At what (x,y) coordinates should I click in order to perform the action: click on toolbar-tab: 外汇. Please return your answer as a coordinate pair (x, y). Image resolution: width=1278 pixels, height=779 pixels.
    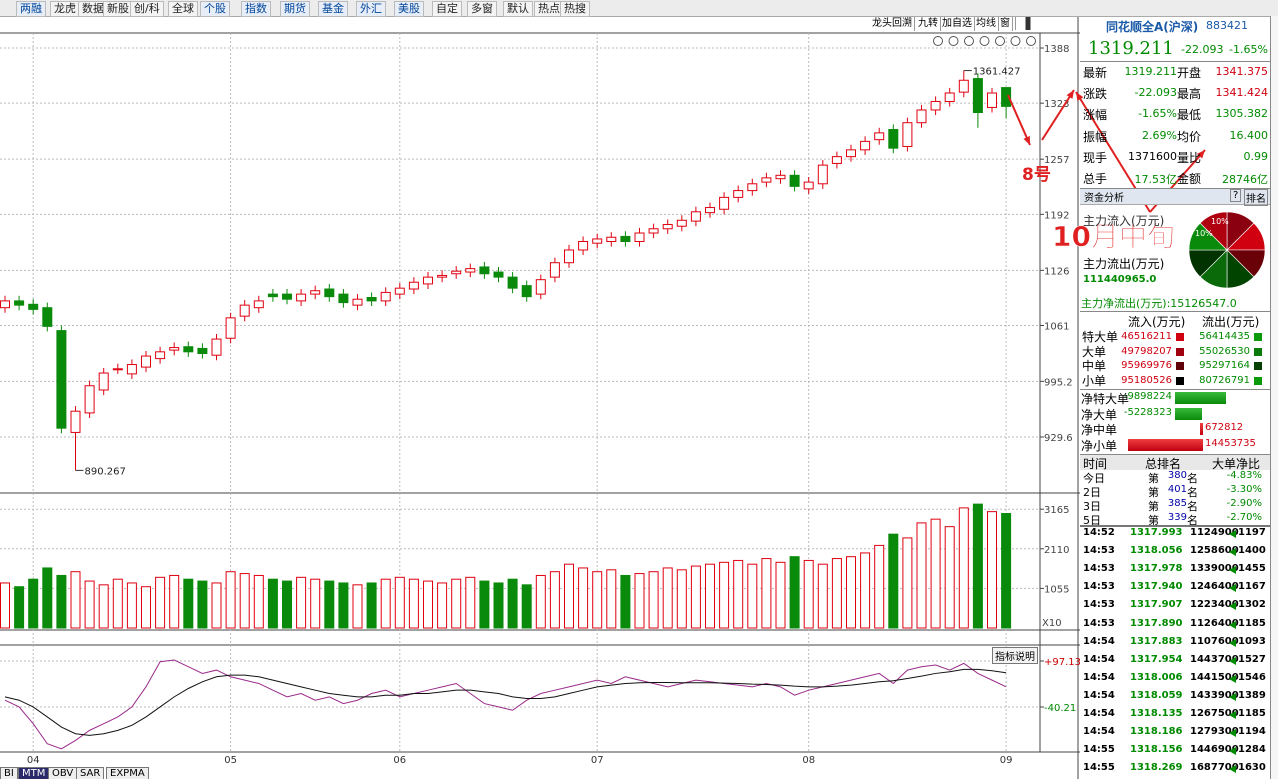
    Looking at the image, I should click on (371, 9).